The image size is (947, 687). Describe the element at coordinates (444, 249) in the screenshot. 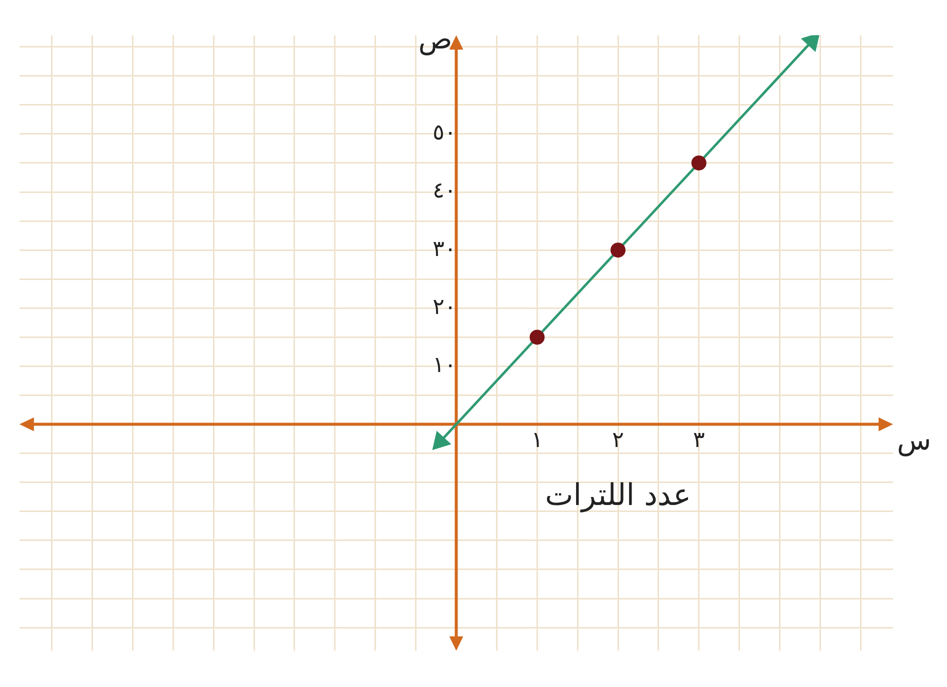

I see `y-tick-label: ٣٠` at that location.